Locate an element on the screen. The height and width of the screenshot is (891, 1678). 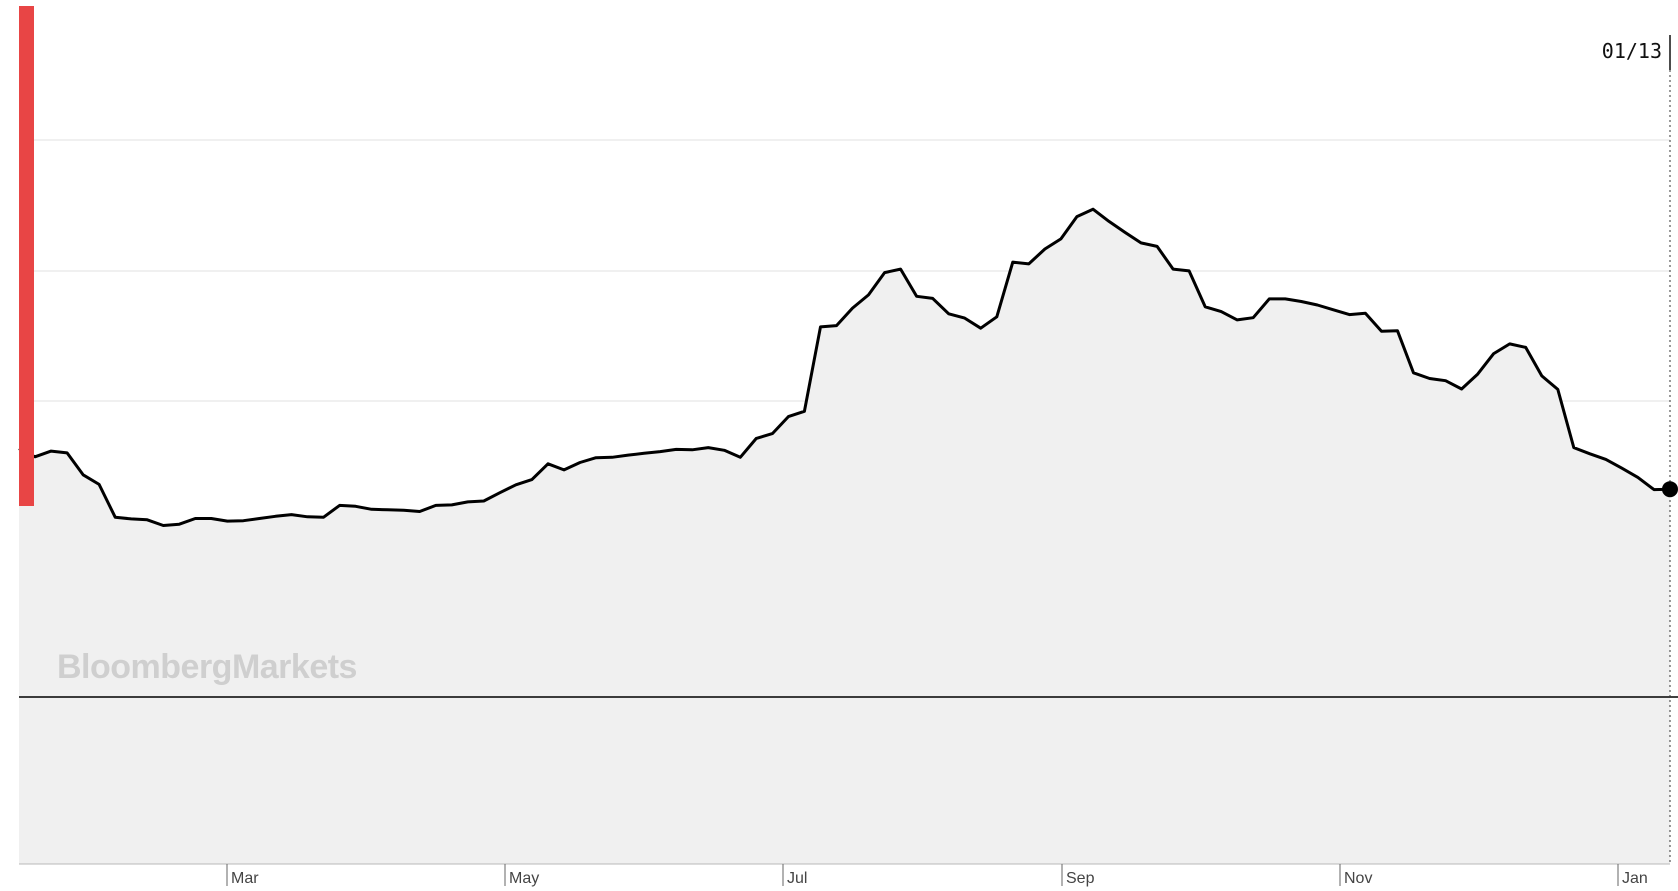
hover-date-label: 01/13 is located at coordinates (1632, 51).